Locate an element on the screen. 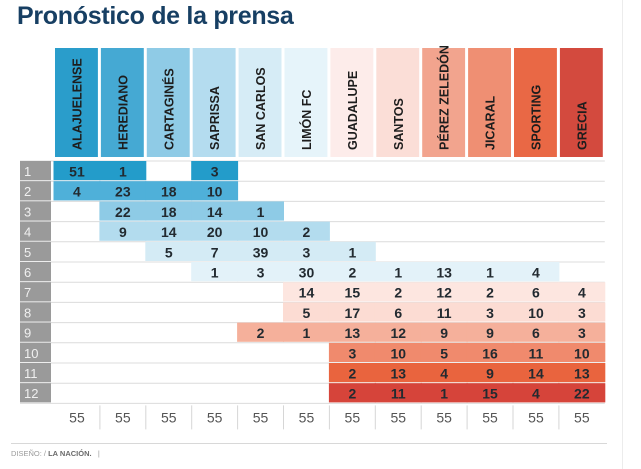 This screenshot has width=641, height=469. cell-value: 7 is located at coordinates (215, 252).